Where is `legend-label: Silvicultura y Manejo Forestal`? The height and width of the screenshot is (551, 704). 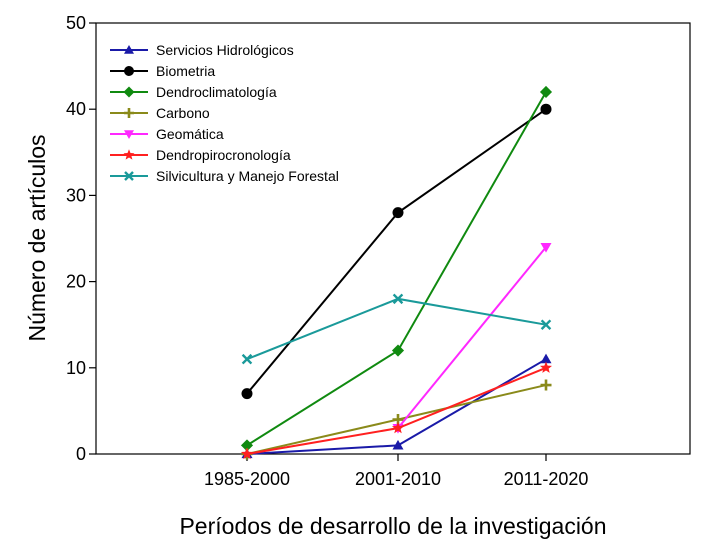 legend-label: Silvicultura y Manejo Forestal is located at coordinates (247, 176).